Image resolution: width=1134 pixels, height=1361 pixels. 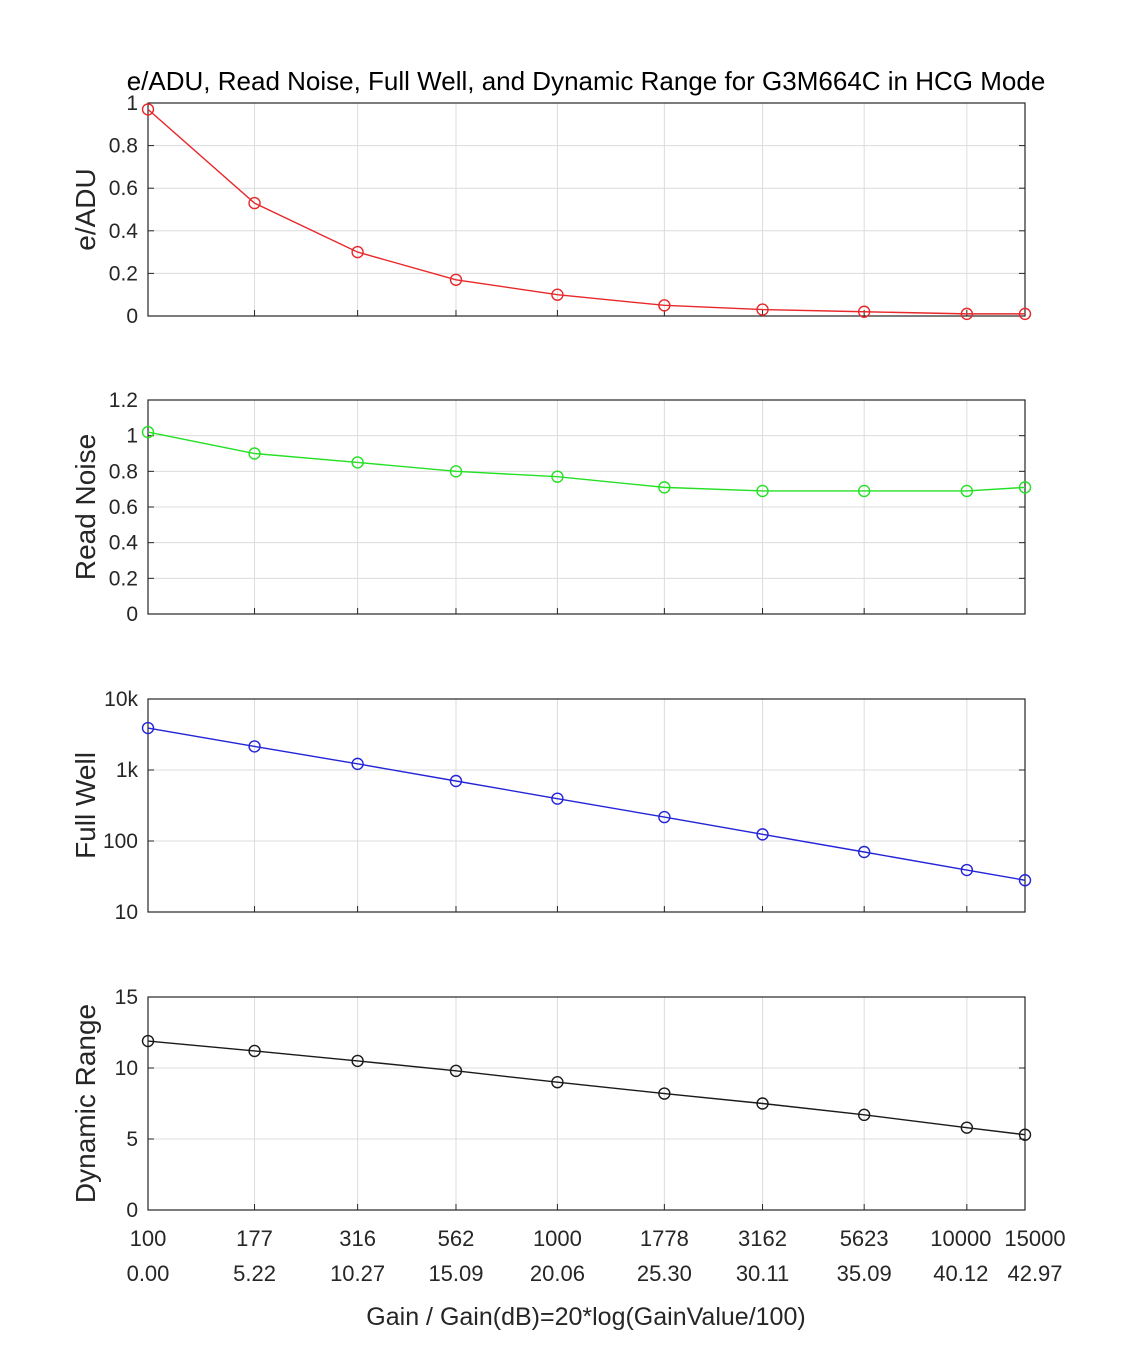 I want to click on y-axis-label: Dynamic Range, so click(x=85, y=1103).